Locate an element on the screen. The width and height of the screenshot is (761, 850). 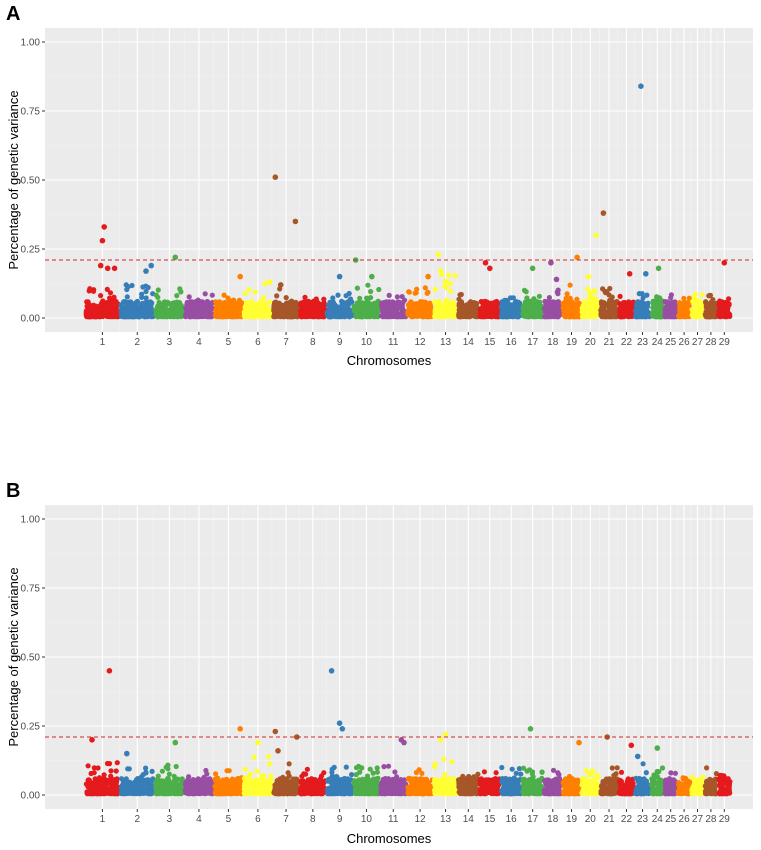
x-tick-label: 22 is located at coordinates (627, 342).